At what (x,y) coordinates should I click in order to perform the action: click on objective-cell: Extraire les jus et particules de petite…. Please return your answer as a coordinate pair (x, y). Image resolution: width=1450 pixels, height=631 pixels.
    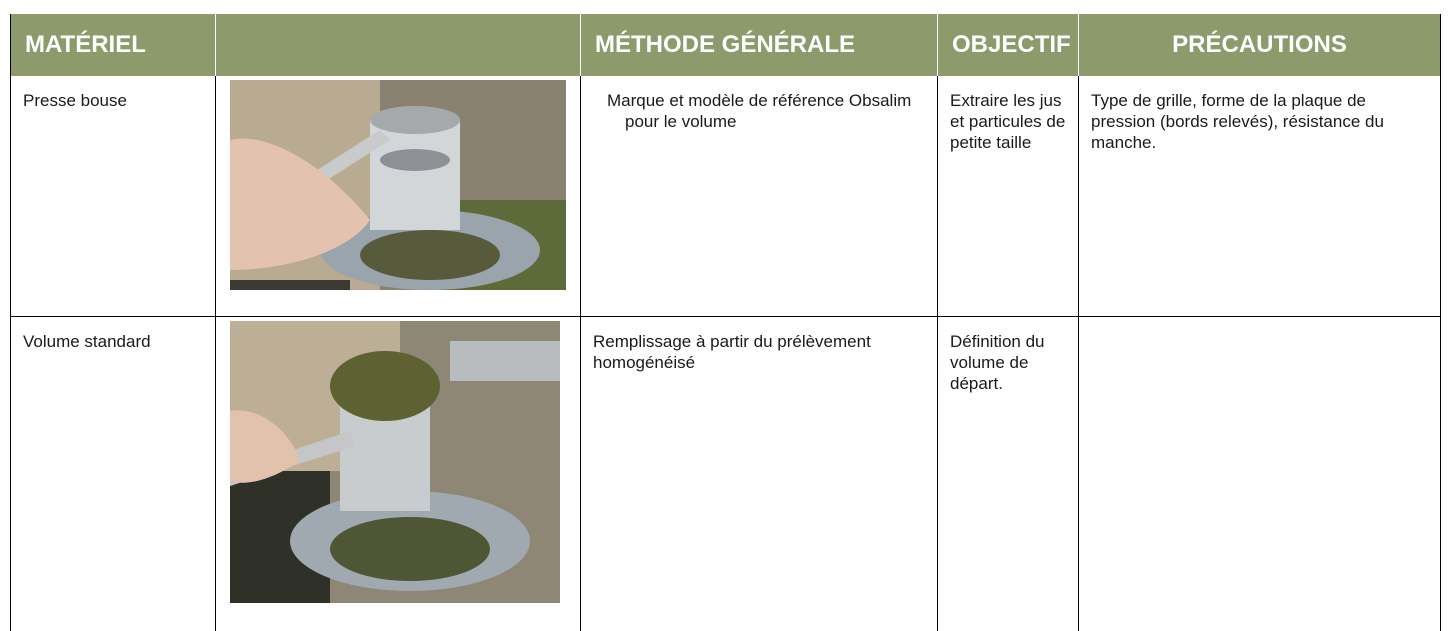
    Looking at the image, I should click on (1008, 196).